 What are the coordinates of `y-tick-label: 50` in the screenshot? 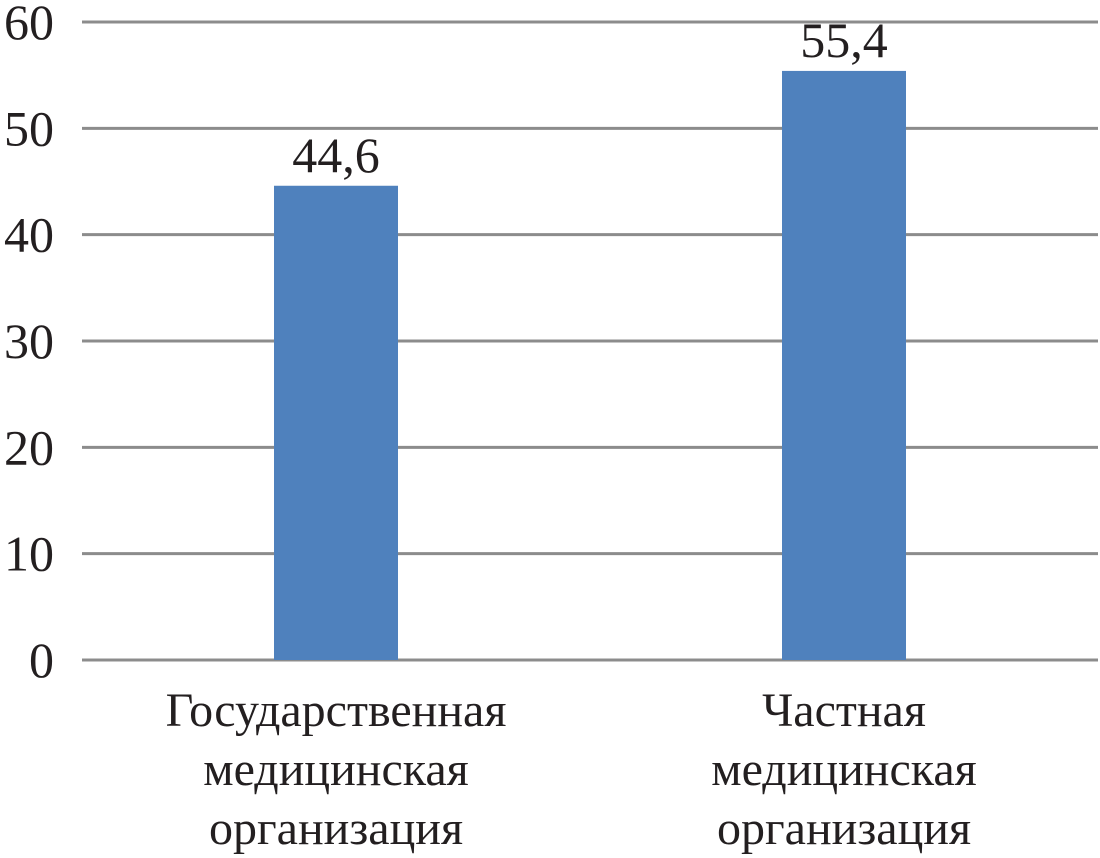 It's located at (29, 128).